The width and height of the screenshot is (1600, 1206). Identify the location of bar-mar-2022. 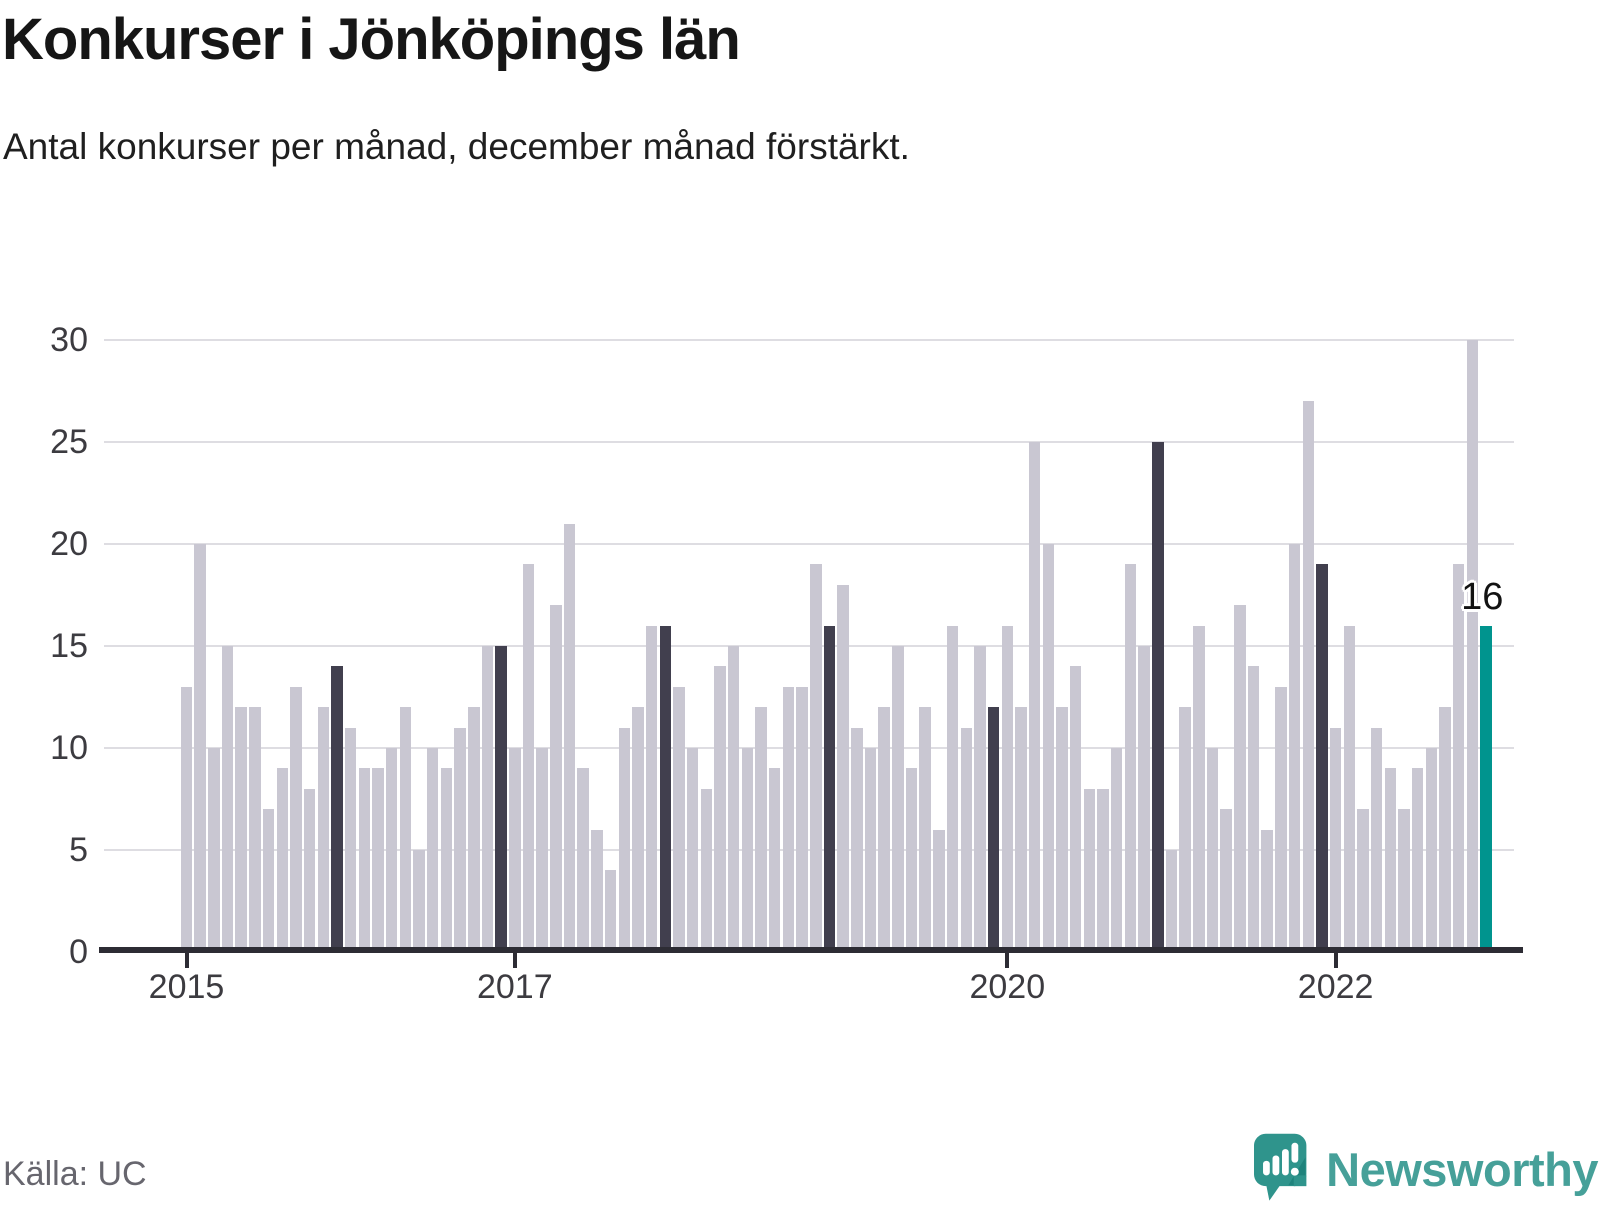
(1363, 880).